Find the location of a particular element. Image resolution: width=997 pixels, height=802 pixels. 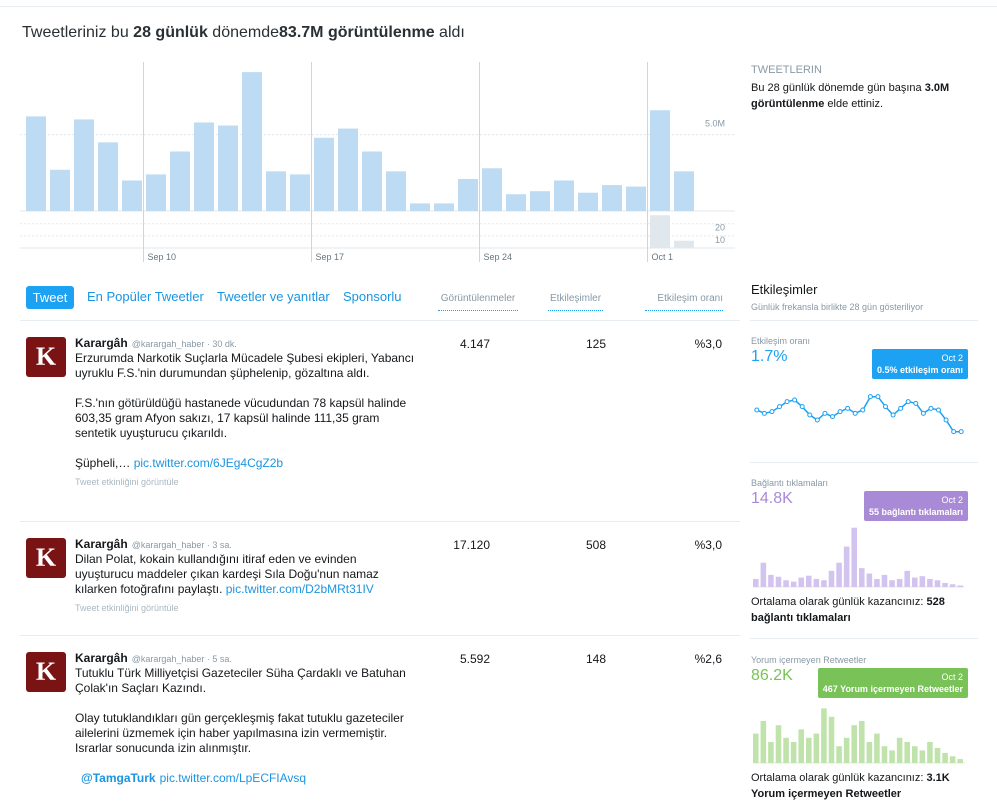

x-tick-label: Sep 10 is located at coordinates (162, 257).